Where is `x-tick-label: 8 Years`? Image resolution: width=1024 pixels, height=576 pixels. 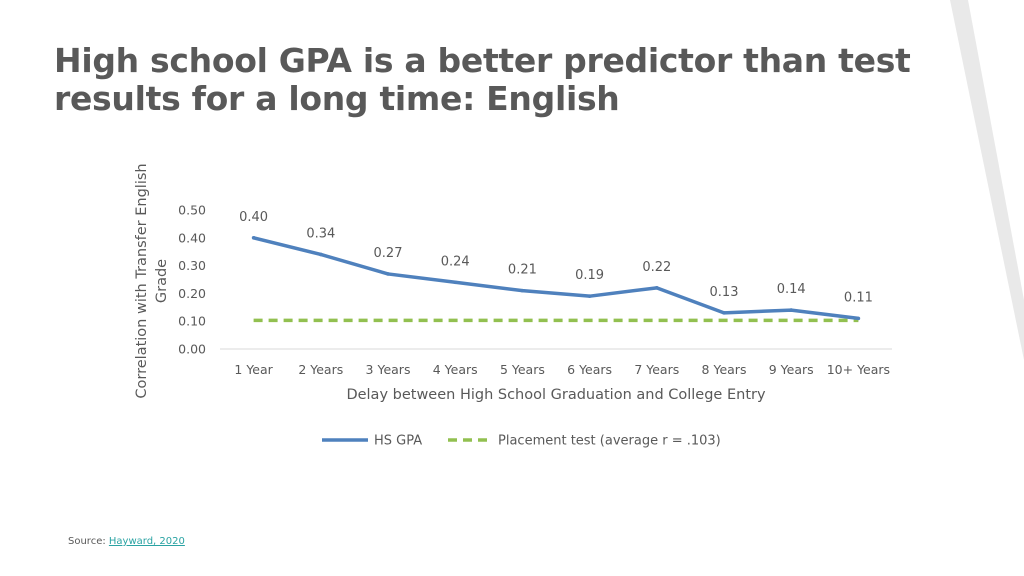 x-tick-label: 8 Years is located at coordinates (724, 369).